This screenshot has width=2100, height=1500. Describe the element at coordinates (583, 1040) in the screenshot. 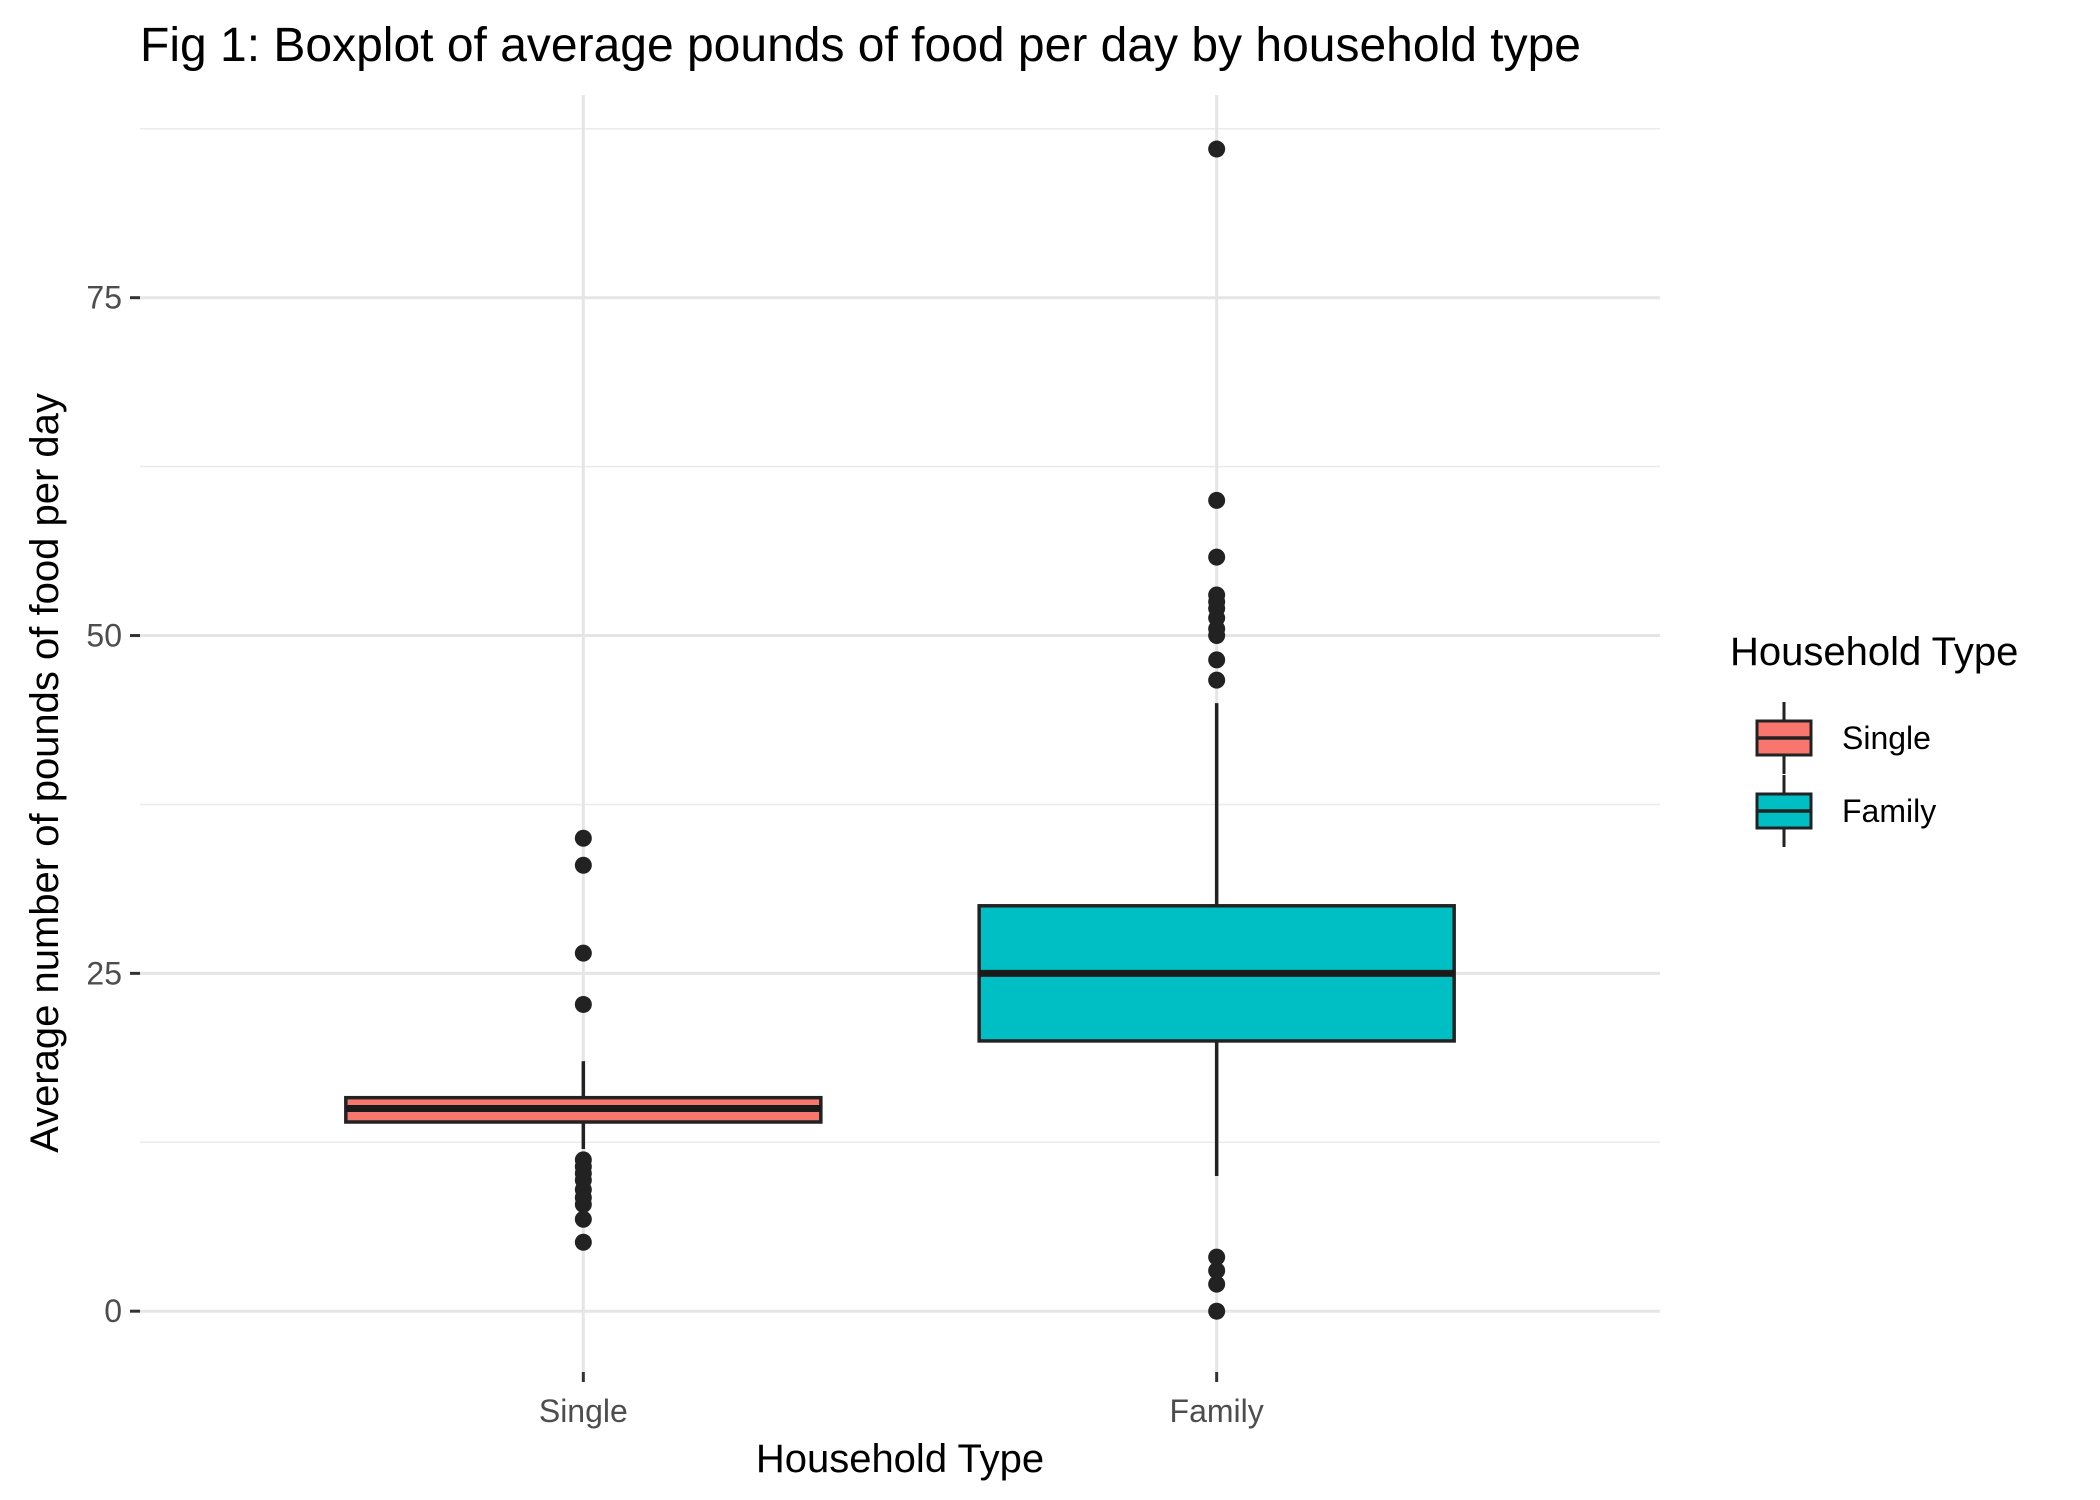

I see `box-single` at that location.